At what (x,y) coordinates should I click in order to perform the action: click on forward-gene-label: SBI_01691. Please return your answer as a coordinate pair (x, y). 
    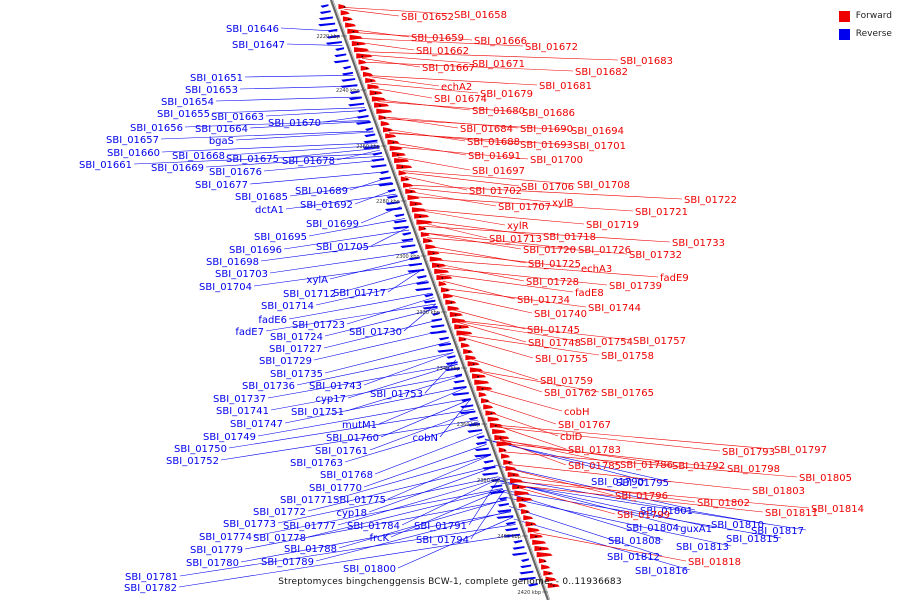
    Looking at the image, I should click on (494, 156).